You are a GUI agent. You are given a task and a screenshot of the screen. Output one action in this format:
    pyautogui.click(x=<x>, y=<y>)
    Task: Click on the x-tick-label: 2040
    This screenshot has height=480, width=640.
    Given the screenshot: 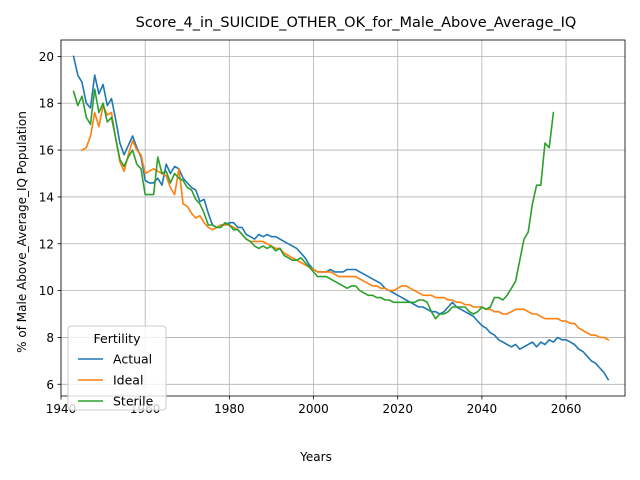 What is the action you would take?
    pyautogui.click(x=482, y=409)
    